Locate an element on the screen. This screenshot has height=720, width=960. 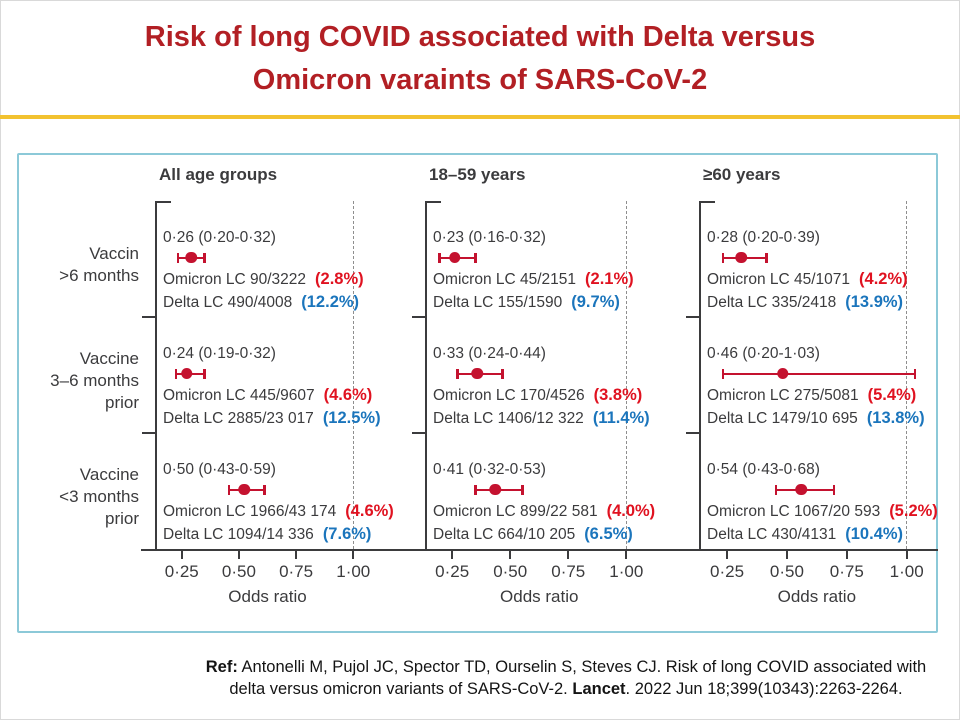
delta-count: Delta LC 664/10 205 is located at coordinates (504, 535).